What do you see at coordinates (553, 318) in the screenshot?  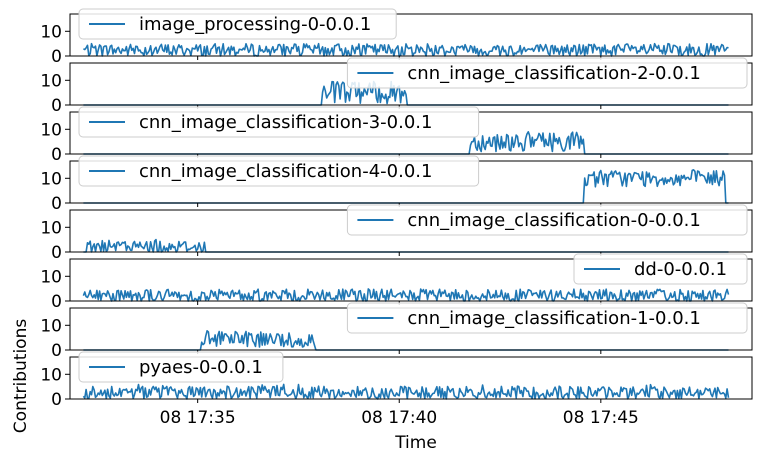 I see `legend-label-6: cnn_image_classification-1-0.0.1` at bounding box center [553, 318].